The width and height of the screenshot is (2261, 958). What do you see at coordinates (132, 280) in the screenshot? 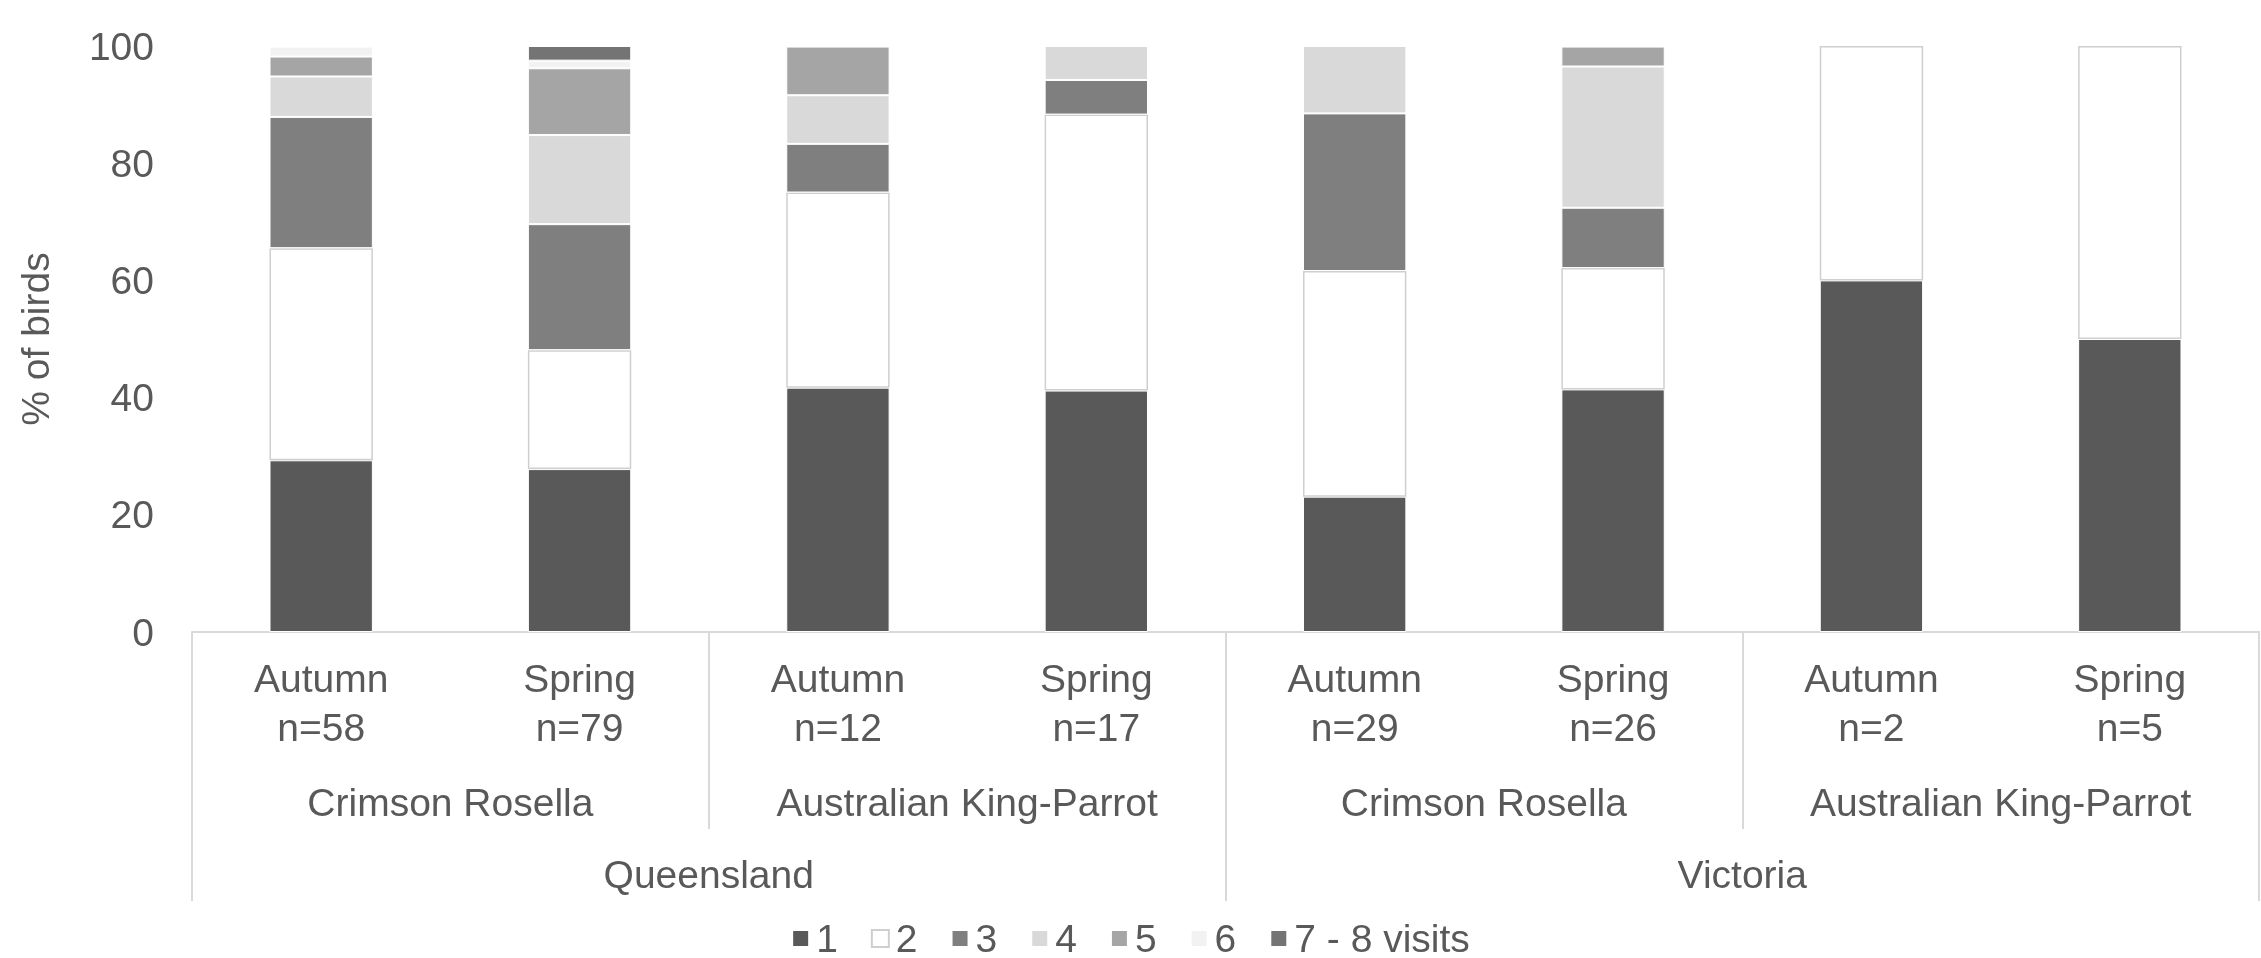
I see `y-tick-label: 60` at bounding box center [132, 280].